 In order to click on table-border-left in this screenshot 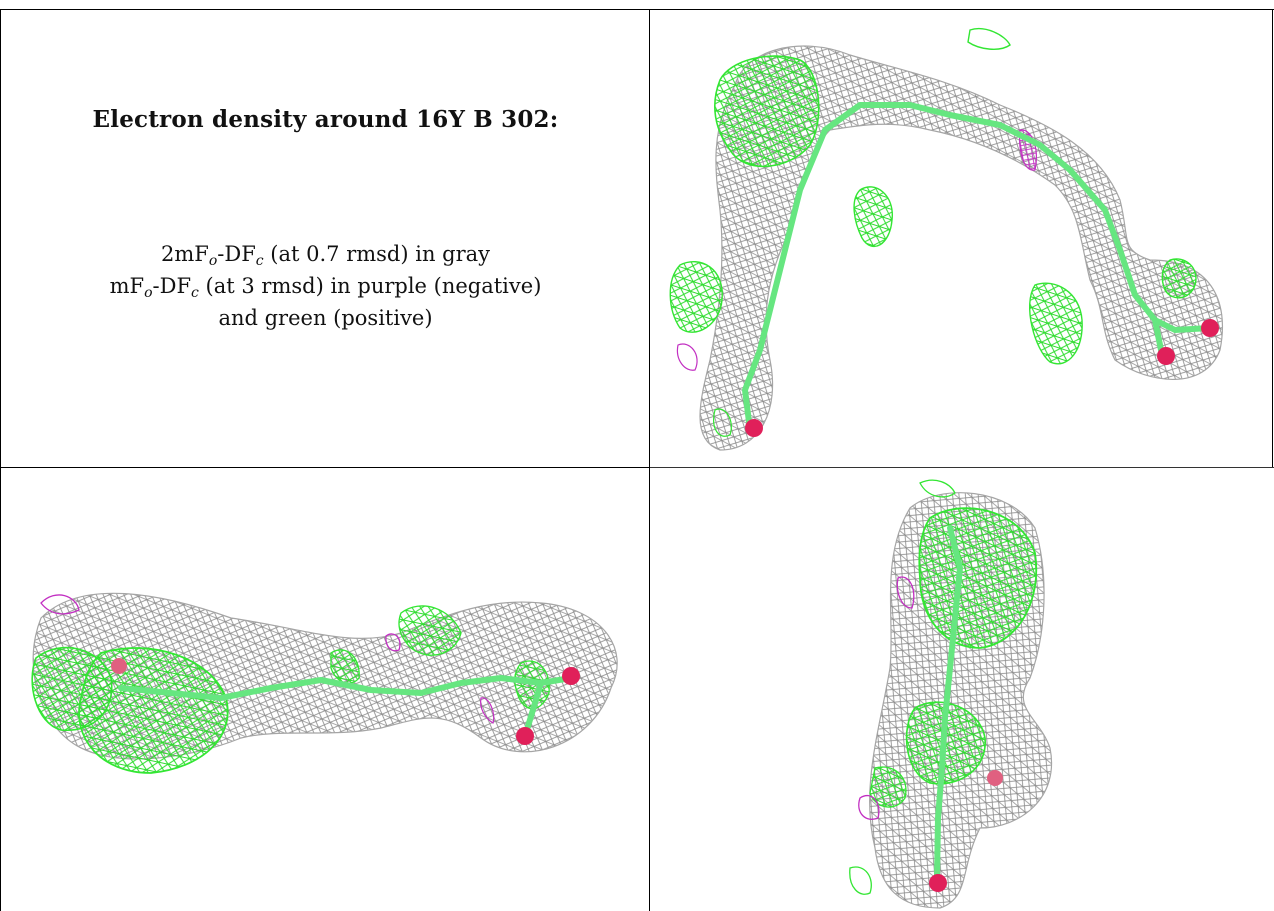, I will do `click(0, 460)`.